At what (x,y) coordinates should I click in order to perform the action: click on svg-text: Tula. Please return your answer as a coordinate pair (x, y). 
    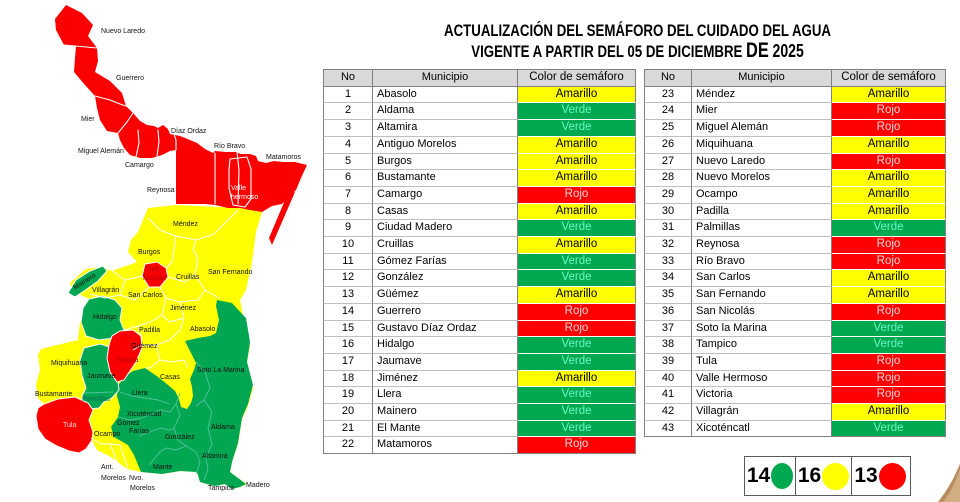
    Looking at the image, I should click on (69, 425).